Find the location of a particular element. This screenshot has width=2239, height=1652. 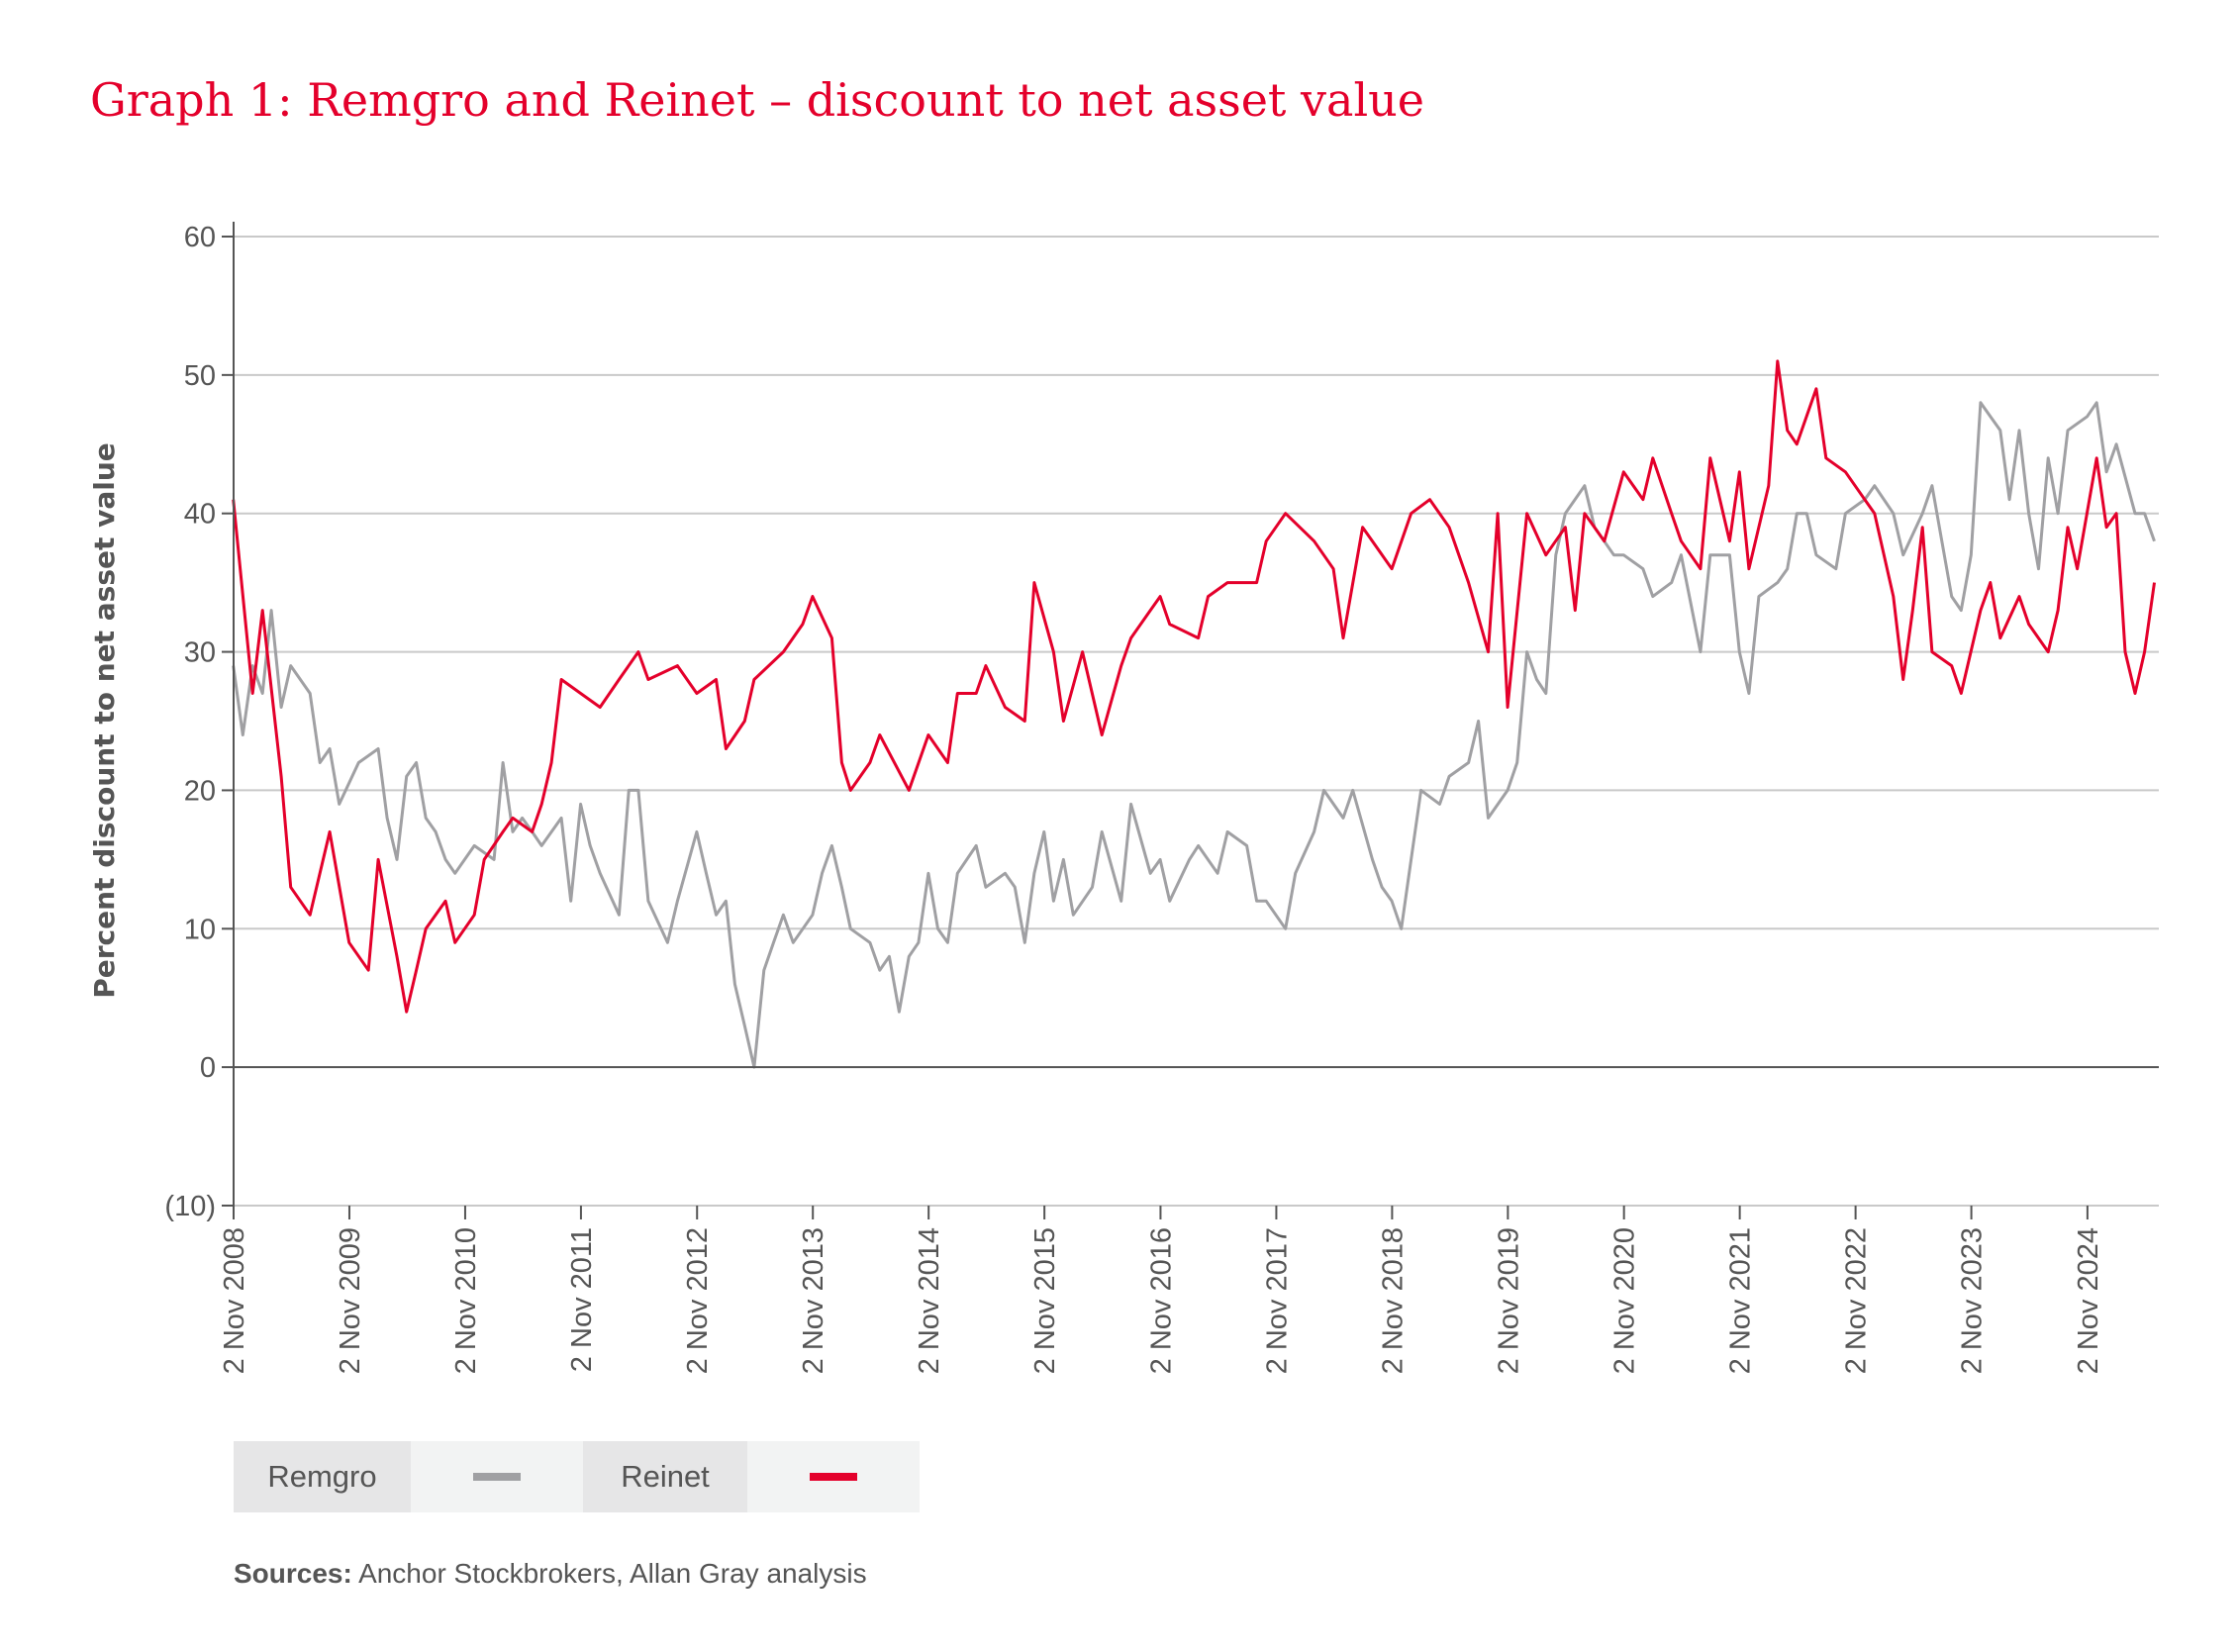

x-tick-label: 2 Nov 2016 is located at coordinates (1161, 1300).